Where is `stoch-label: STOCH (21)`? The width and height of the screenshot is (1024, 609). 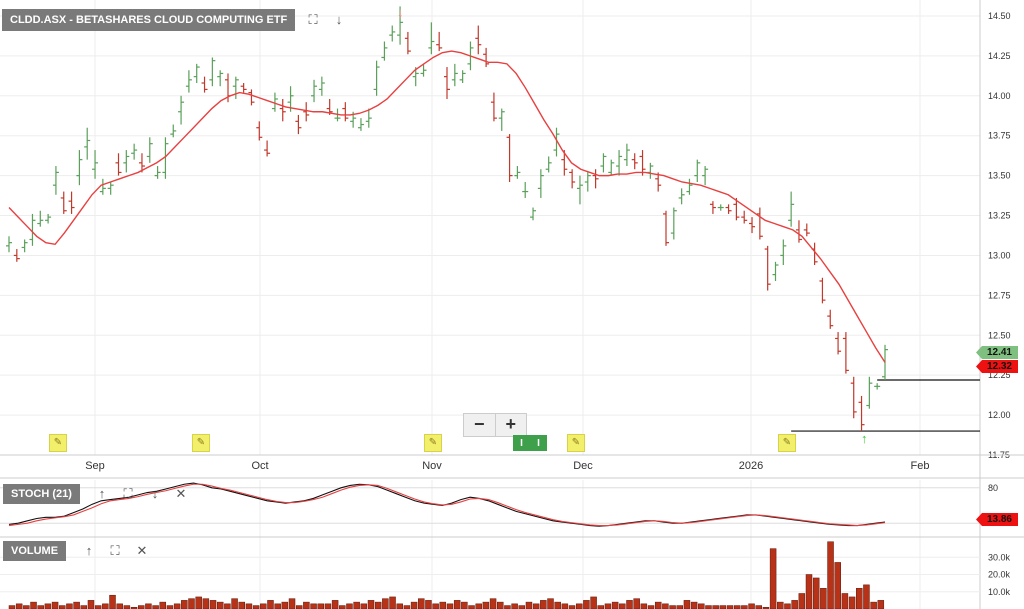 stoch-label: STOCH (21) is located at coordinates (41, 494).